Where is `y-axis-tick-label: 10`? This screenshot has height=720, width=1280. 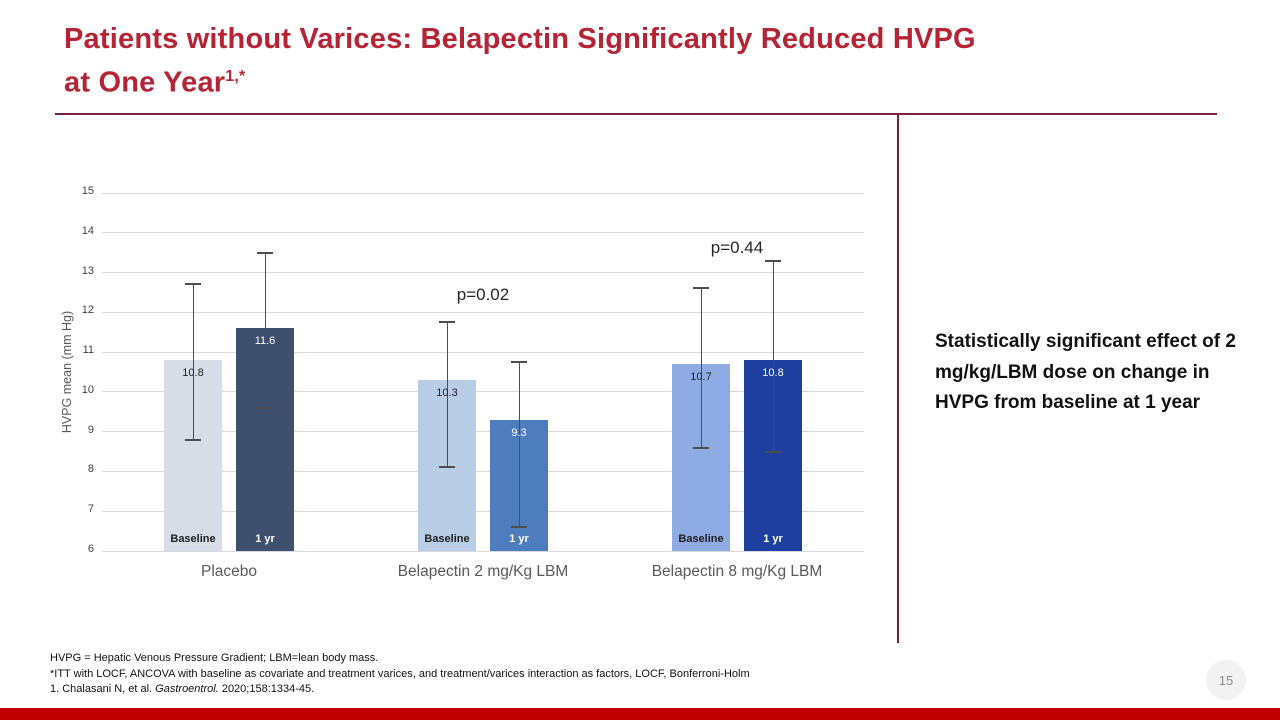
y-axis-tick-label: 10 is located at coordinates (87, 389).